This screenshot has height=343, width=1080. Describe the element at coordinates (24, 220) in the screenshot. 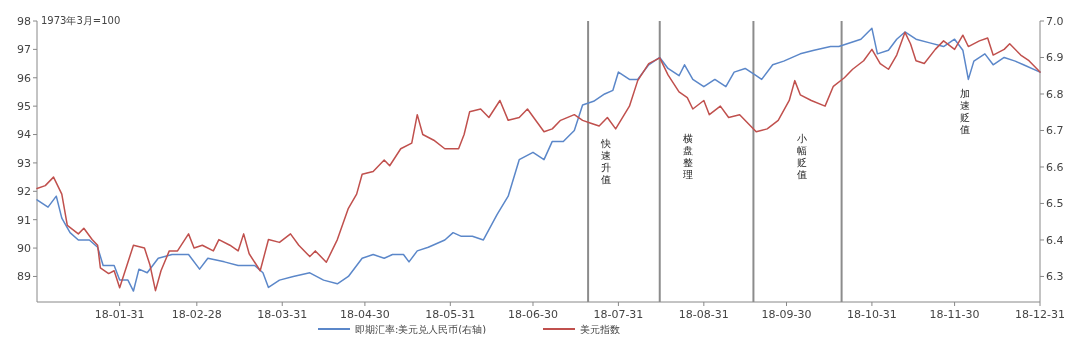

I see `y-tick-label: 91` at that location.